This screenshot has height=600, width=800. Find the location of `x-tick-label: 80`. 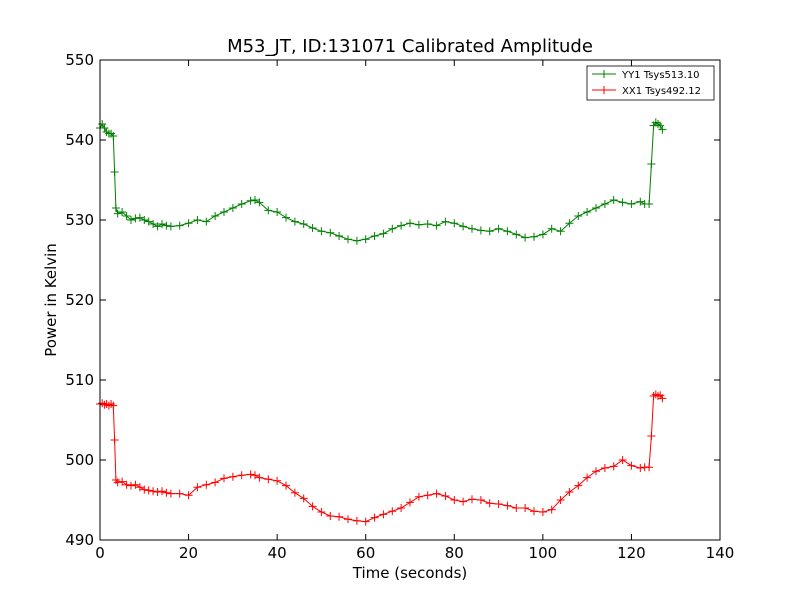

x-tick-label: 80 is located at coordinates (454, 553).